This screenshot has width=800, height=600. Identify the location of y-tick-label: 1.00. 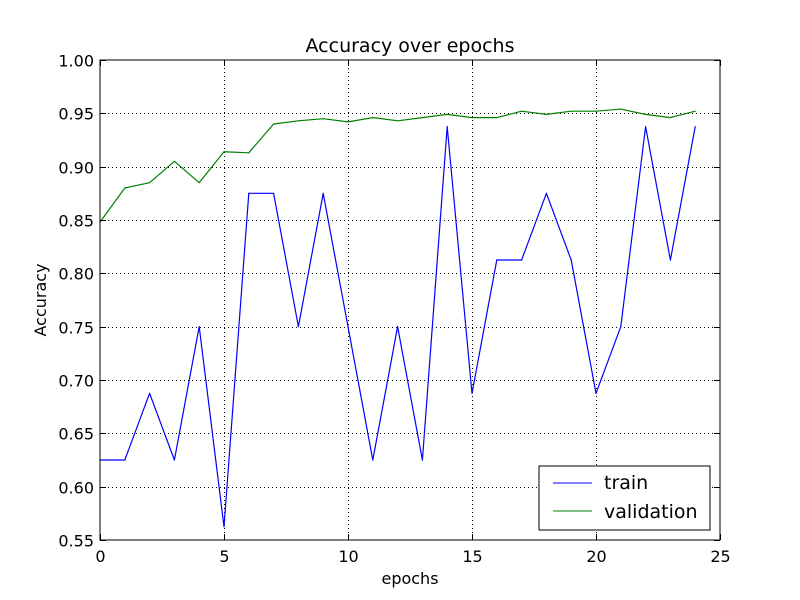
(76, 61).